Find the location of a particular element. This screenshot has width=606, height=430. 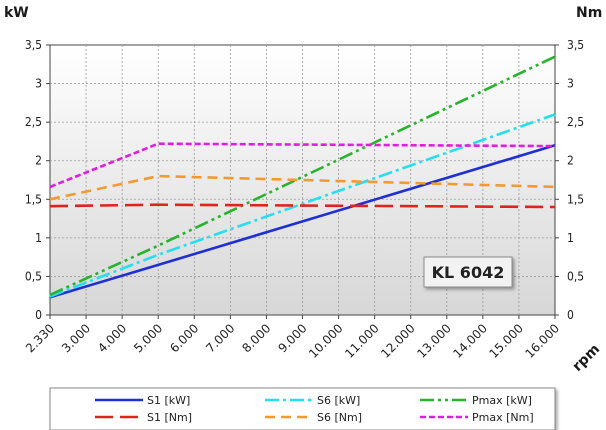

x-tick-label: 11.000 is located at coordinates (362, 341).